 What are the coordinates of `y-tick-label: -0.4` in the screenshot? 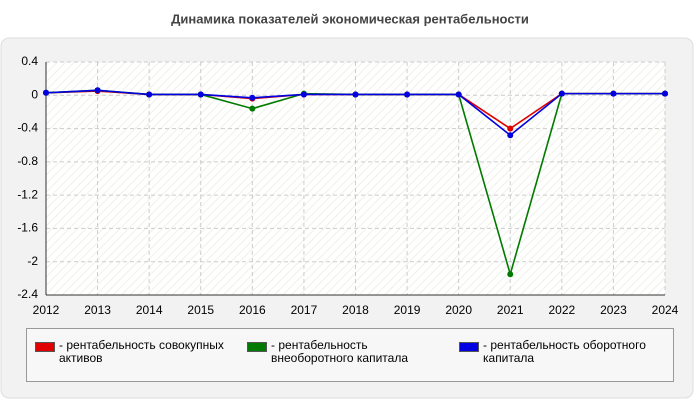 It's located at (27, 128).